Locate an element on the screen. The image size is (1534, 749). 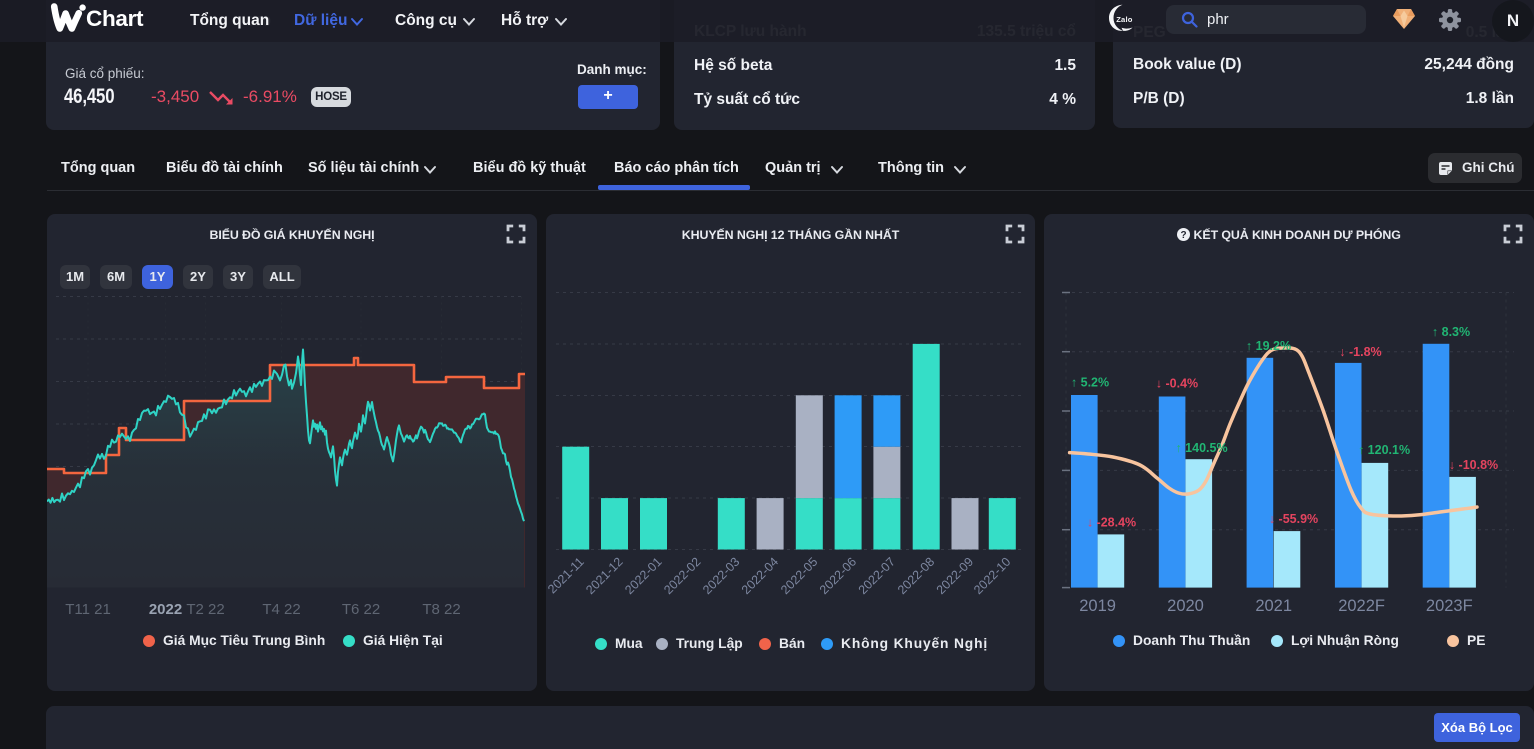
svg-text: 2021 is located at coordinates (1273, 606).